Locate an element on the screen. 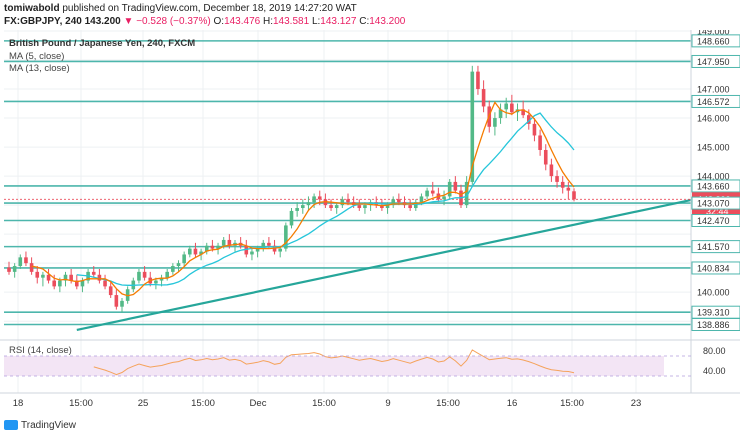 This screenshot has height=437, width=740. close-label: C: is located at coordinates (364, 21).